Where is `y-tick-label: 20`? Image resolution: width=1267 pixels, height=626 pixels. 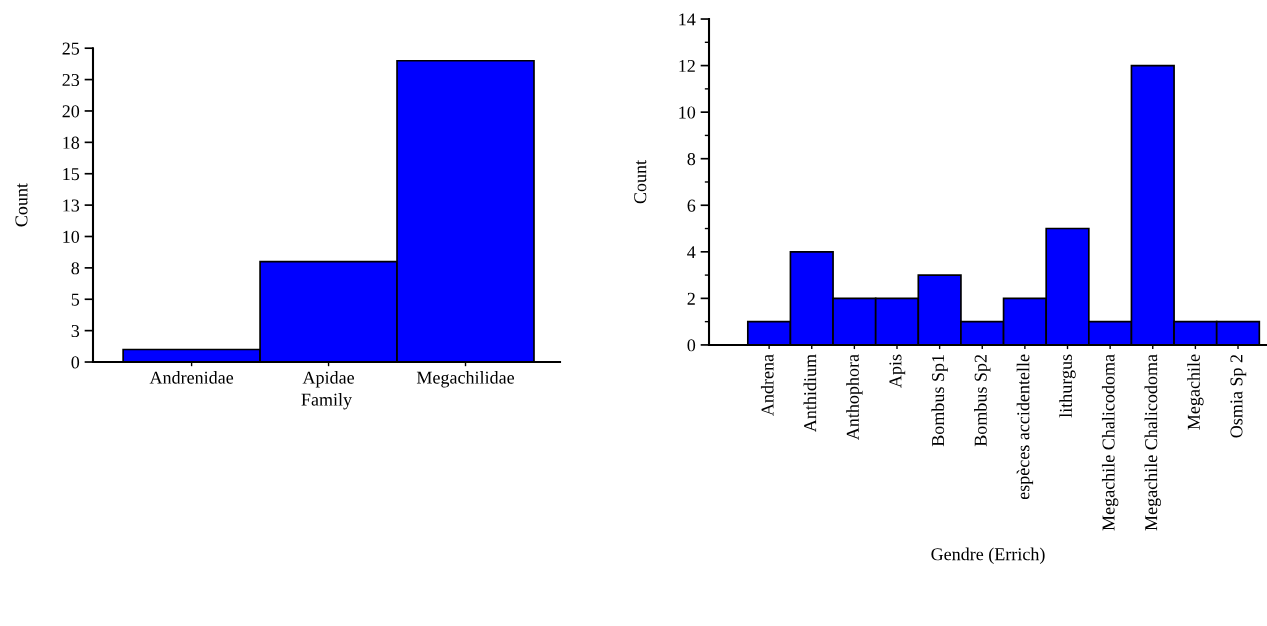 y-tick-label: 20 is located at coordinates (71, 111).